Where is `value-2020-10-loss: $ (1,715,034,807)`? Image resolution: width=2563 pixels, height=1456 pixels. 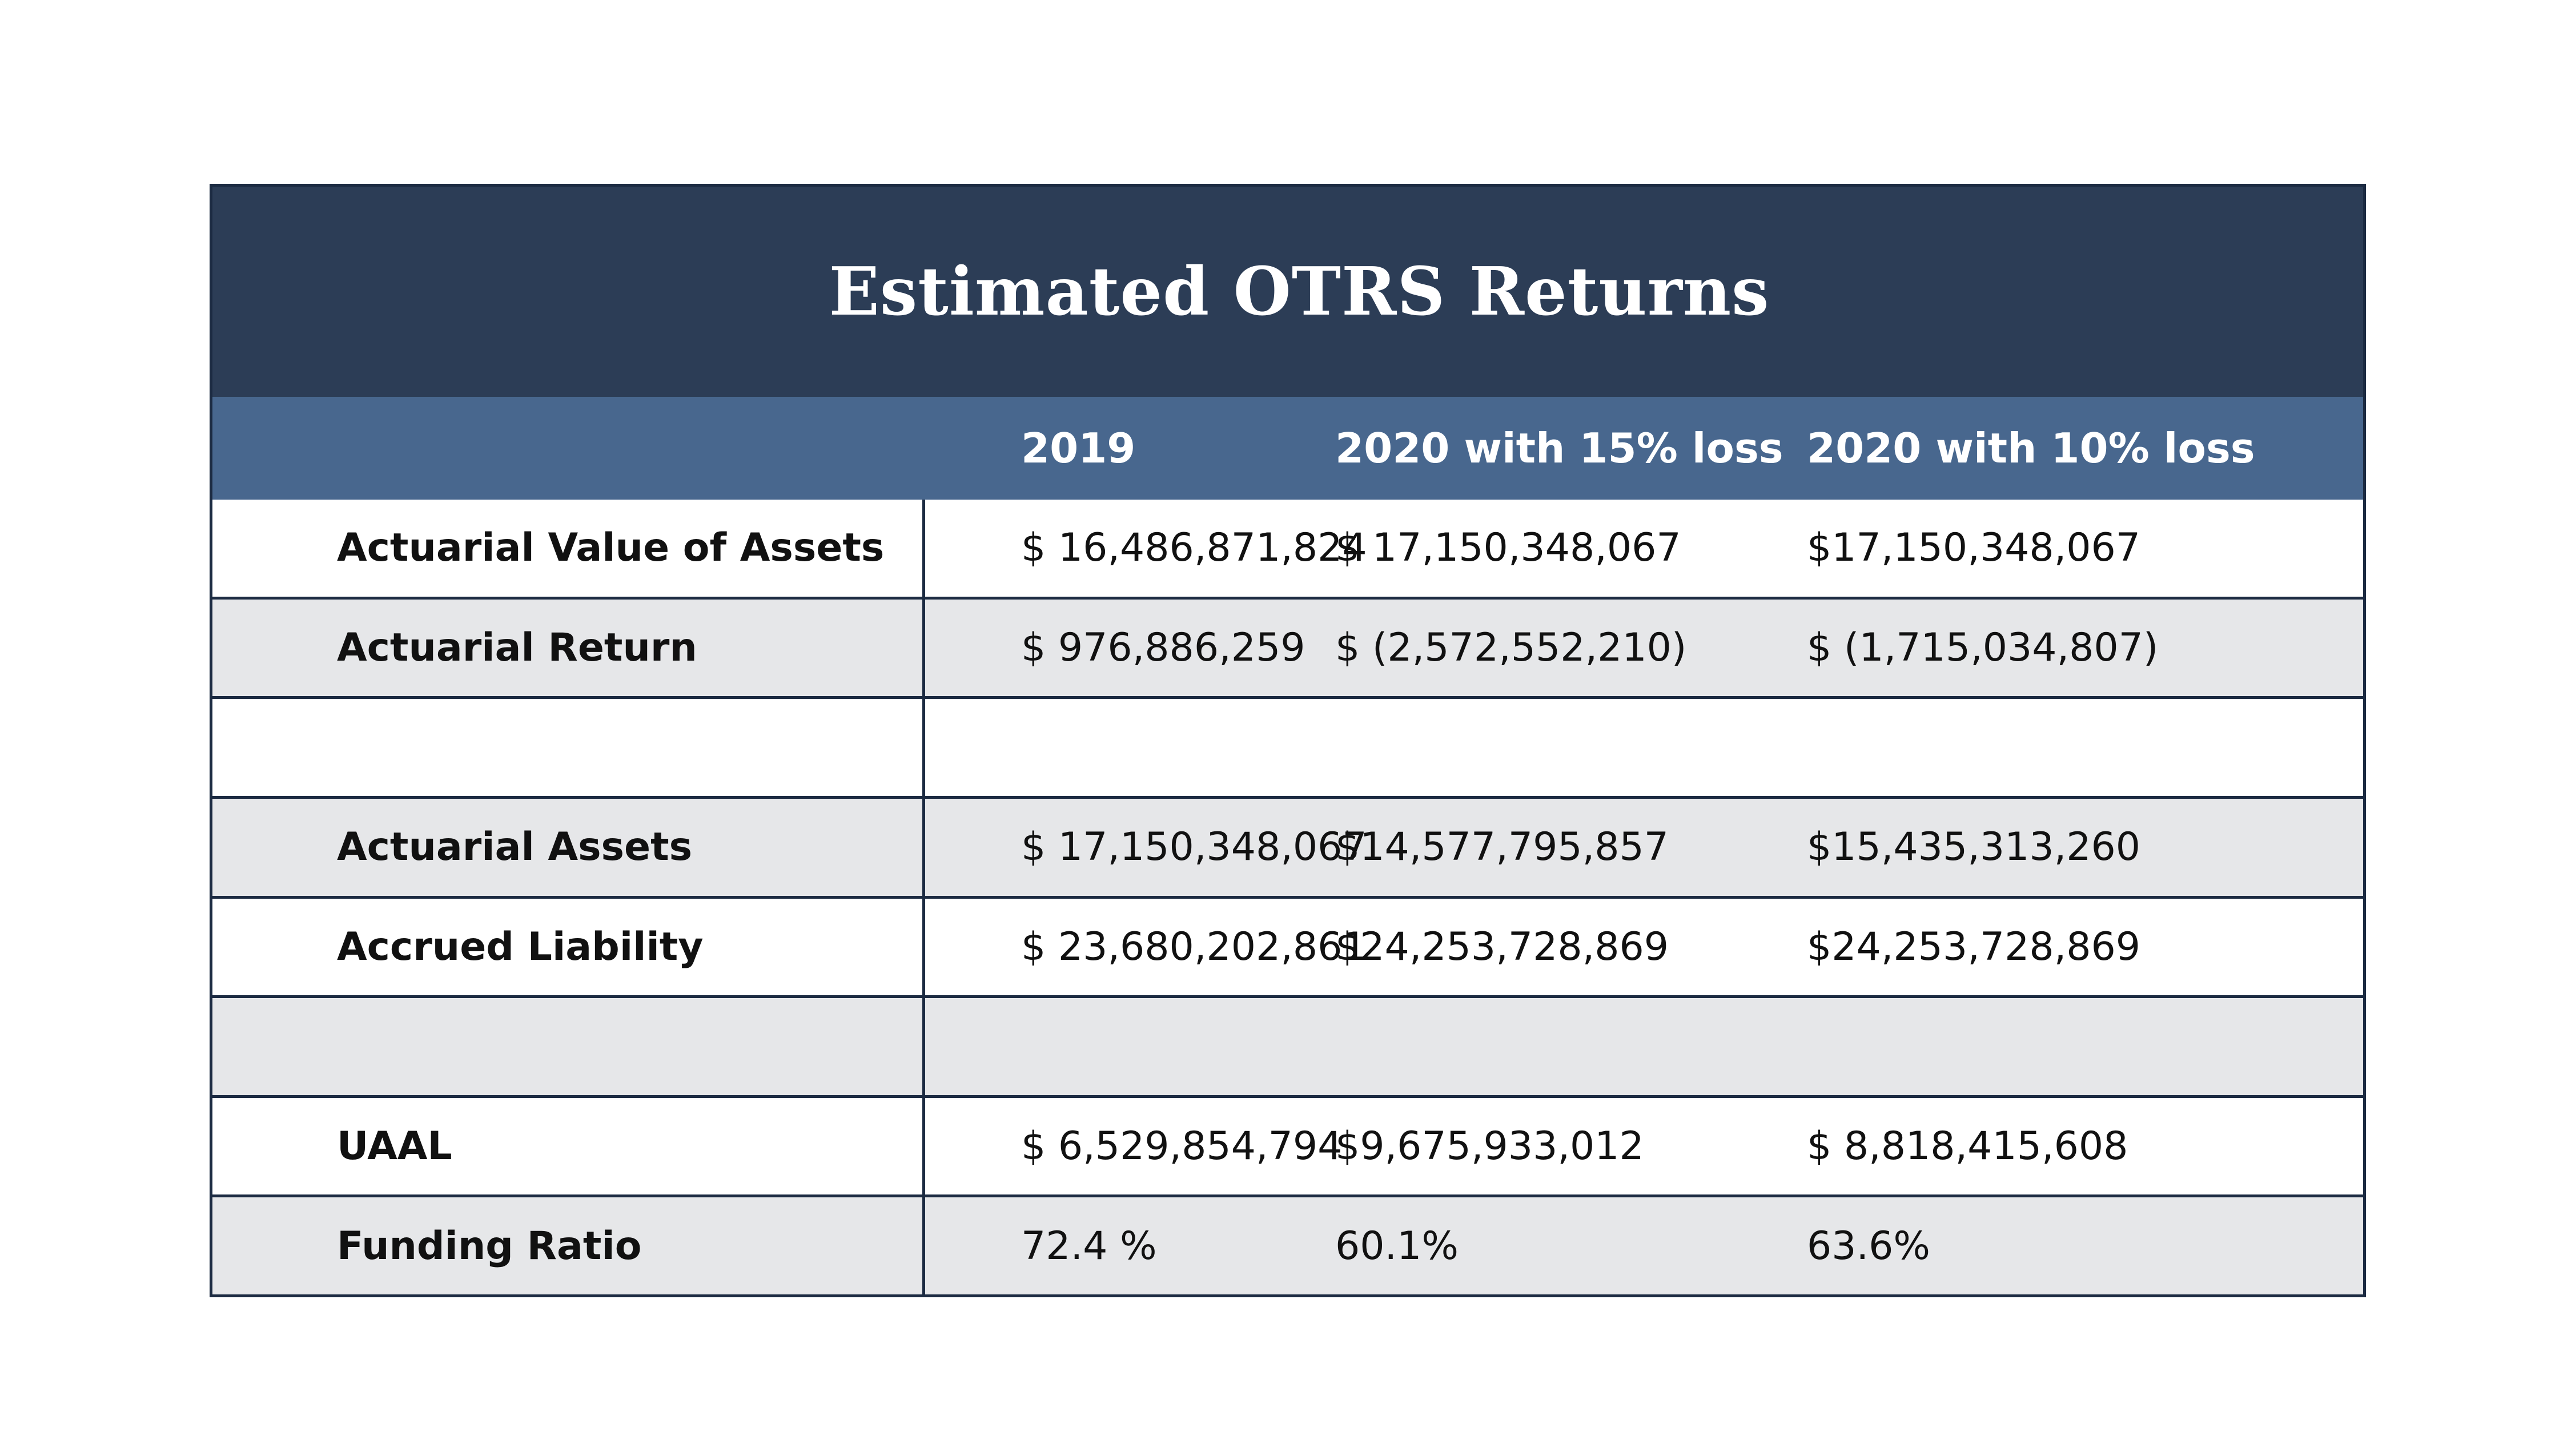 value-2020-10-loss: $ (1,715,034,807) is located at coordinates (1983, 647).